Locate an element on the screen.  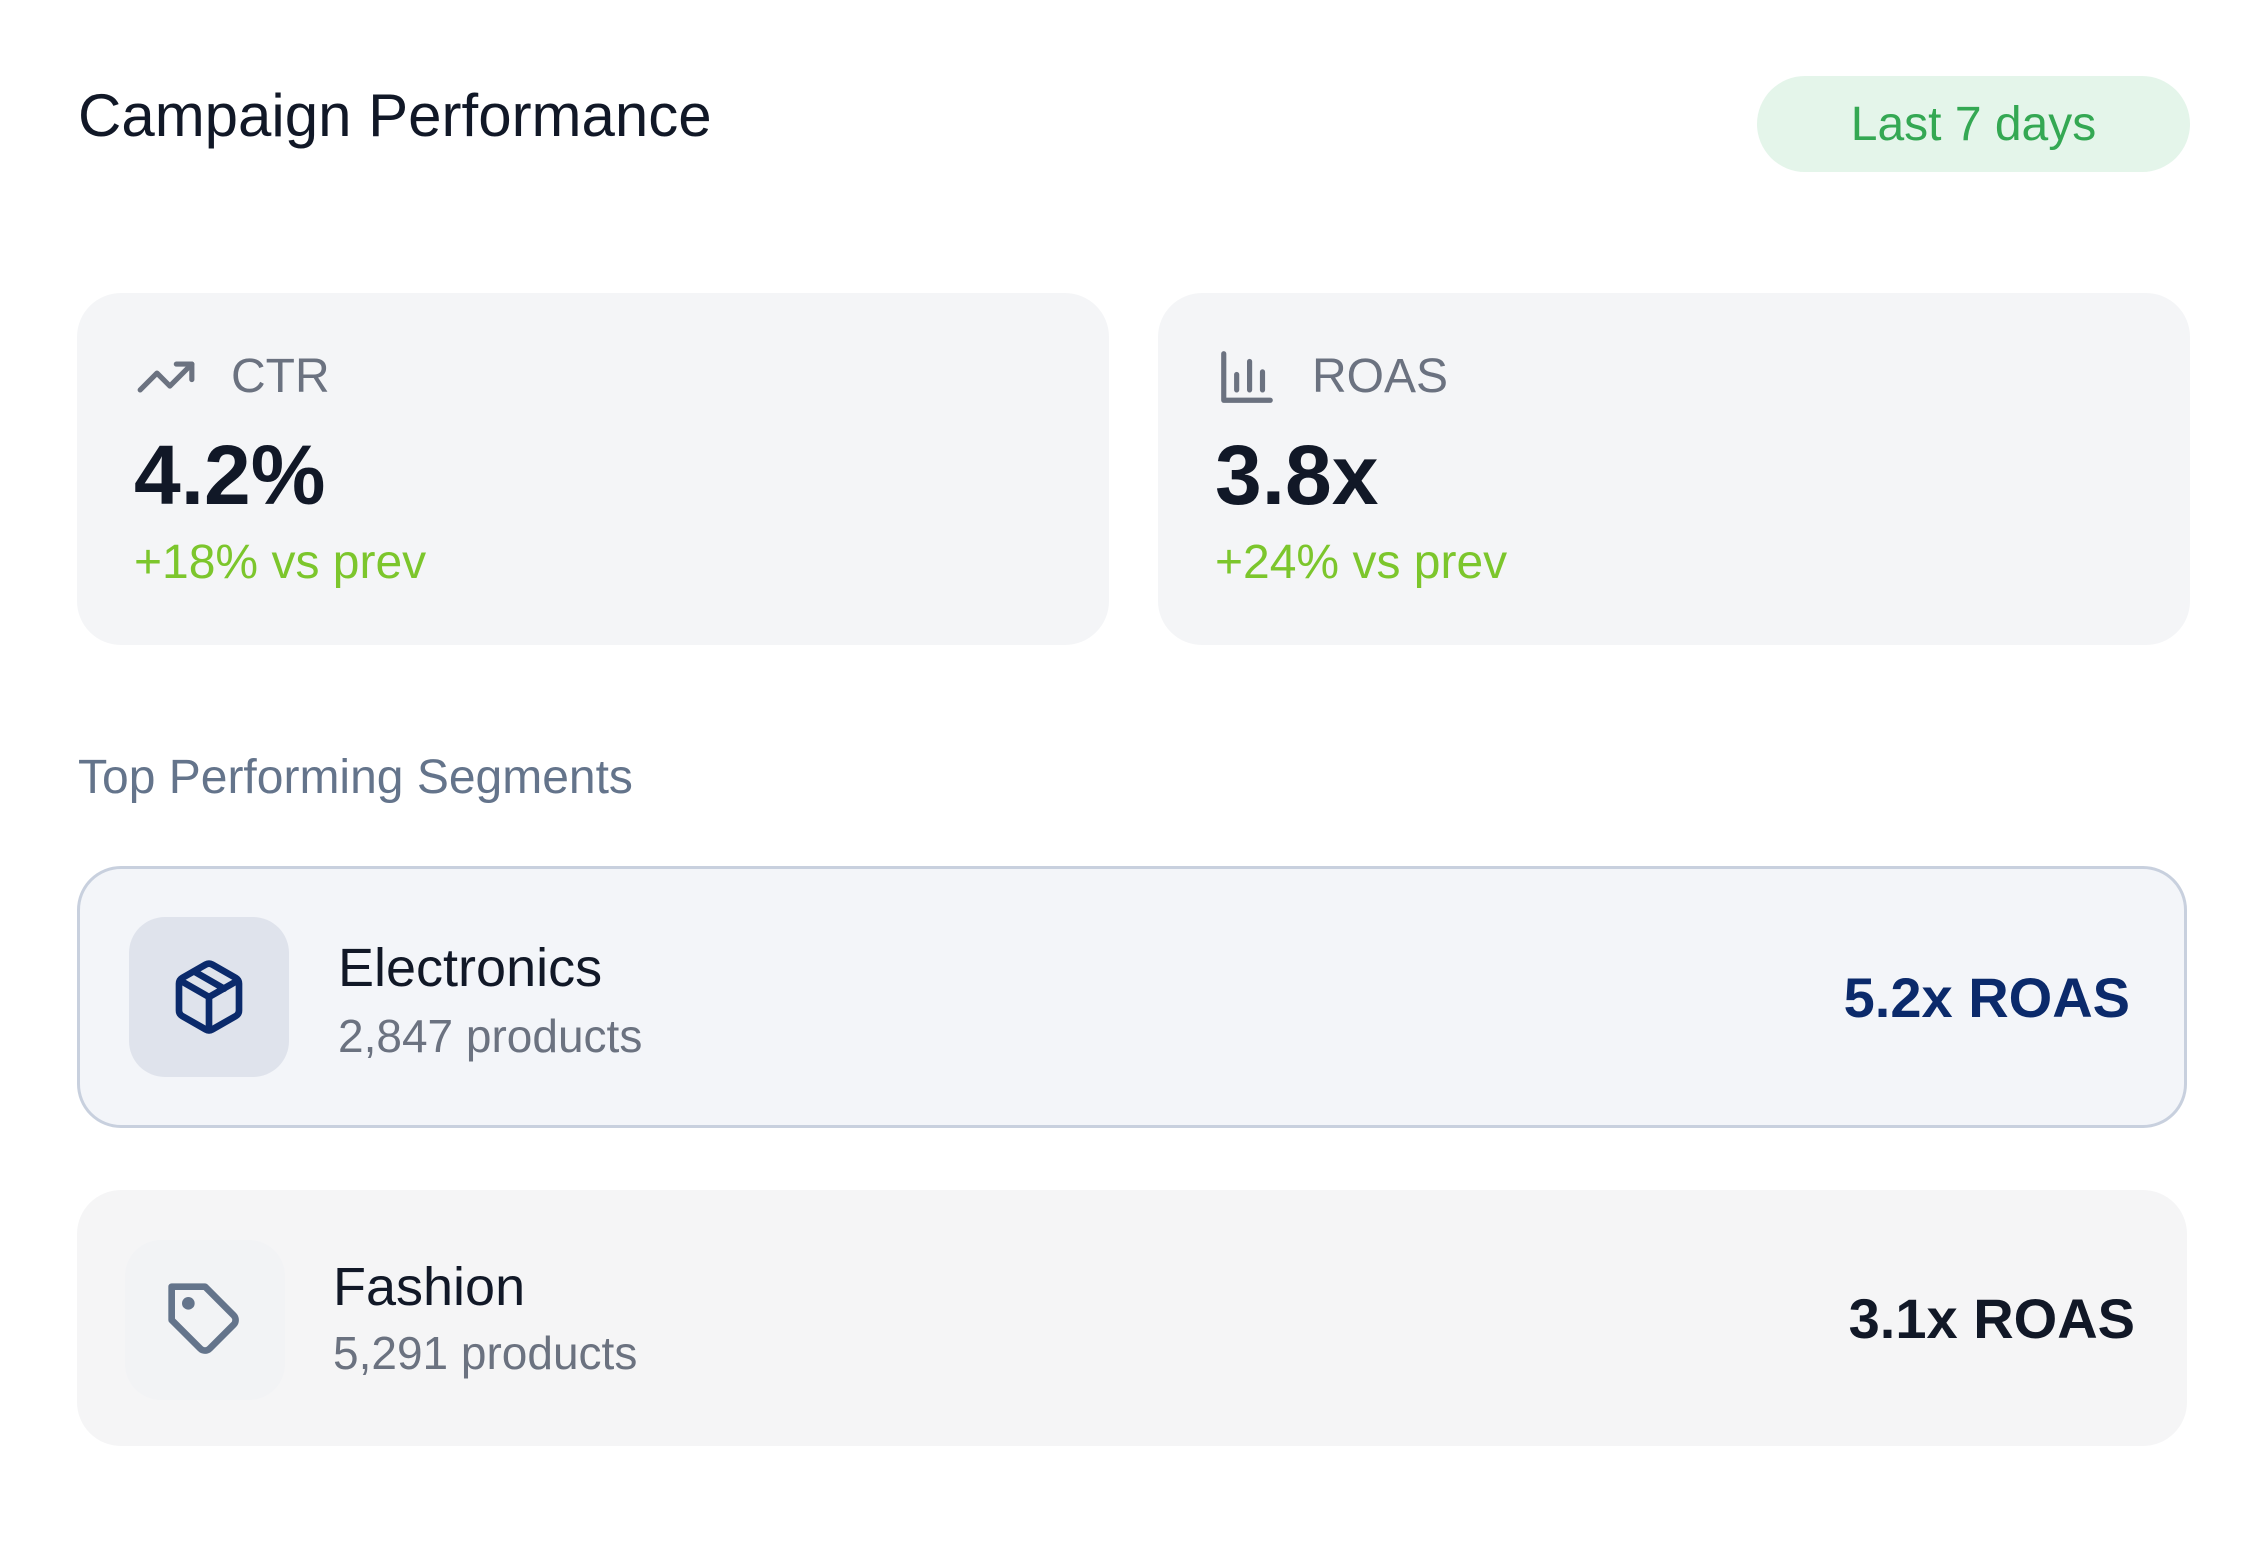
date-range-label: Last 7 days is located at coordinates (1973, 124).